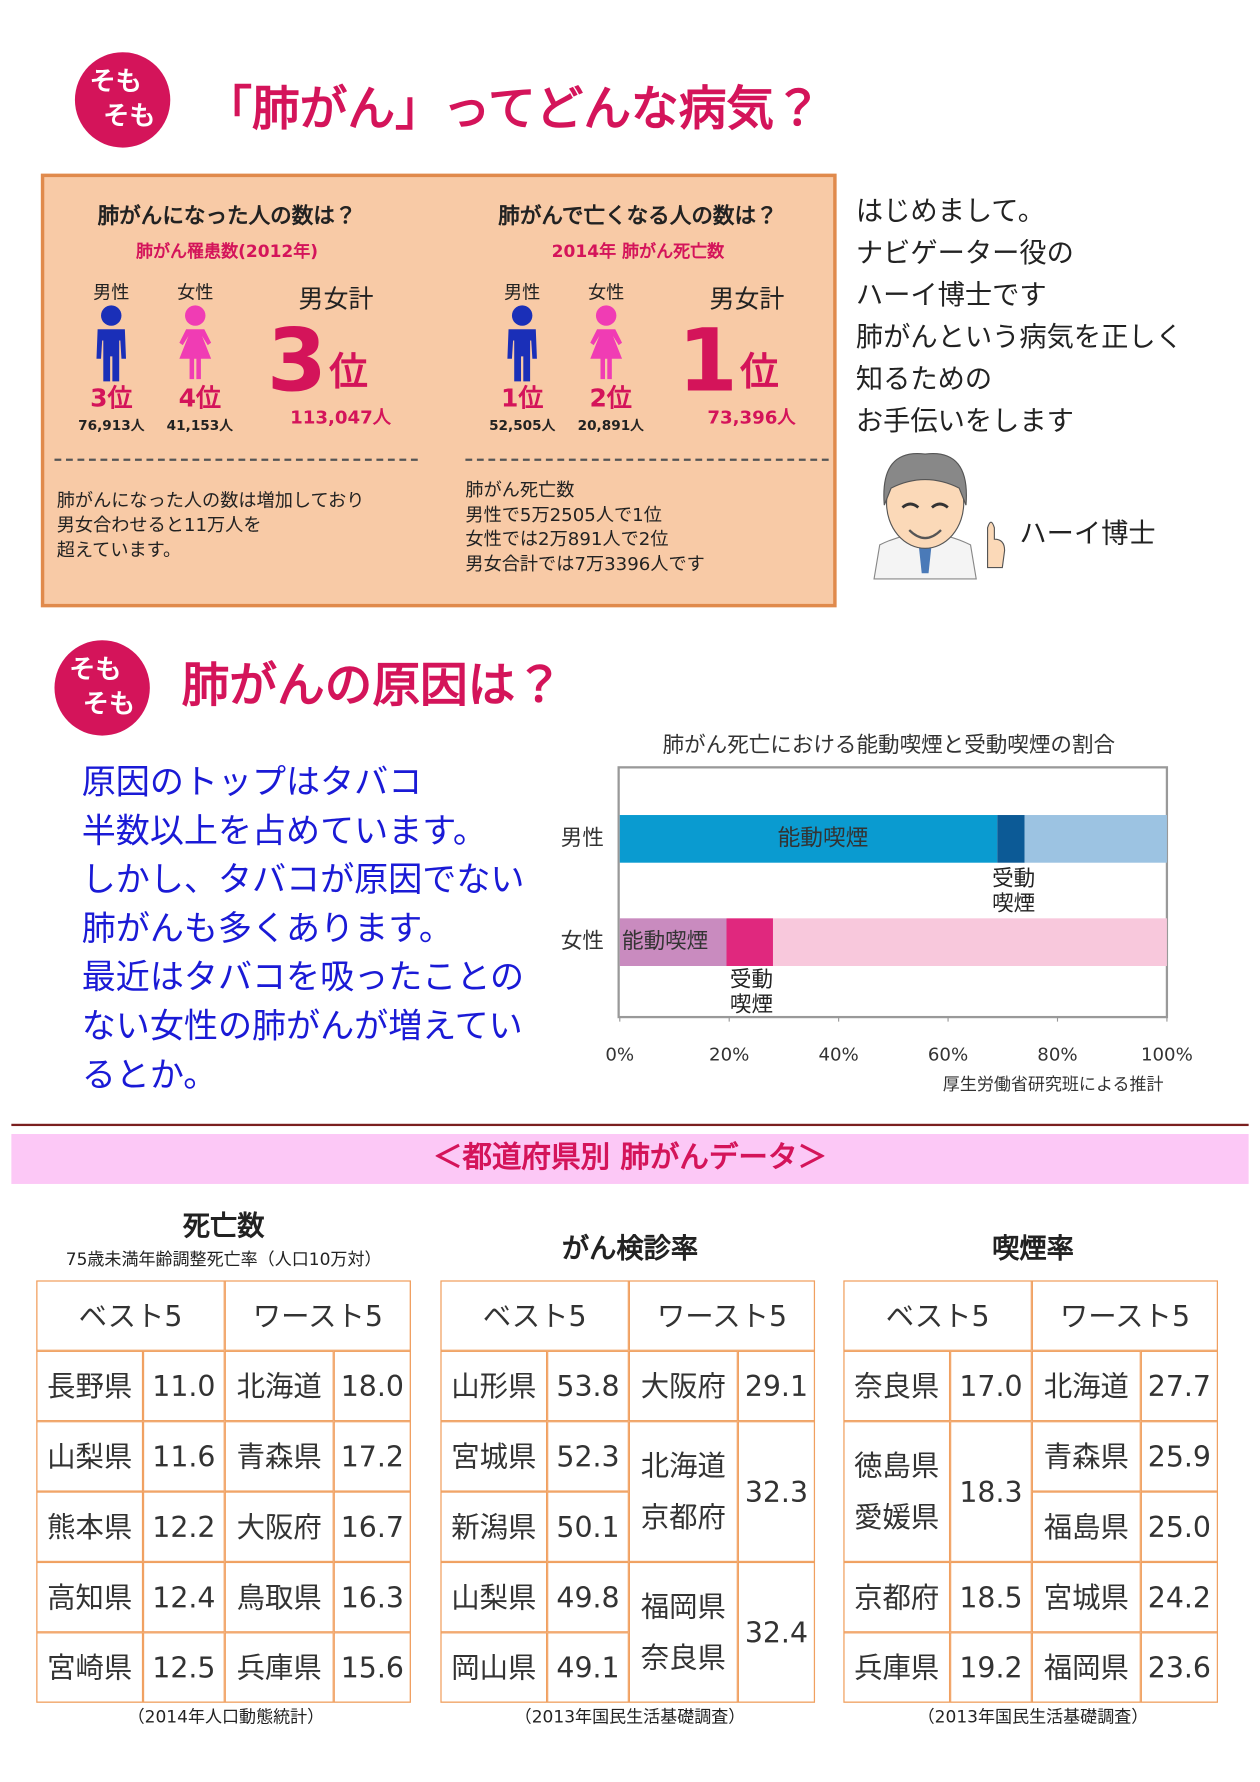 This screenshot has width=1260, height=1782. I want to click on note-line: 女性では2万891人で2位, so click(567, 538).